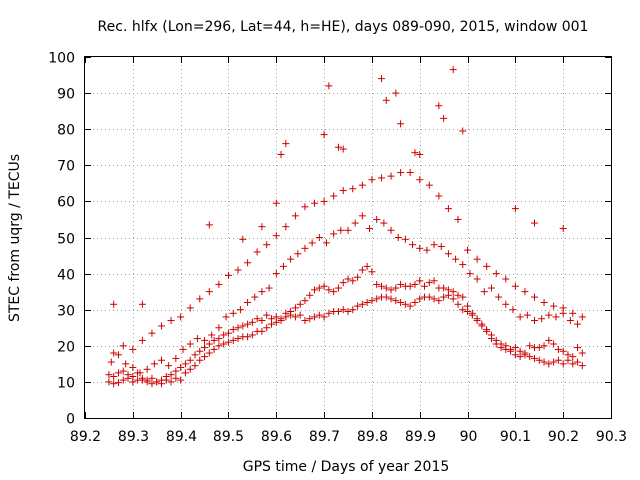 Image resolution: width=640 pixels, height=480 pixels. What do you see at coordinates (228, 437) in the screenshot?
I see `x-tick-label: 89.5` at bounding box center [228, 437].